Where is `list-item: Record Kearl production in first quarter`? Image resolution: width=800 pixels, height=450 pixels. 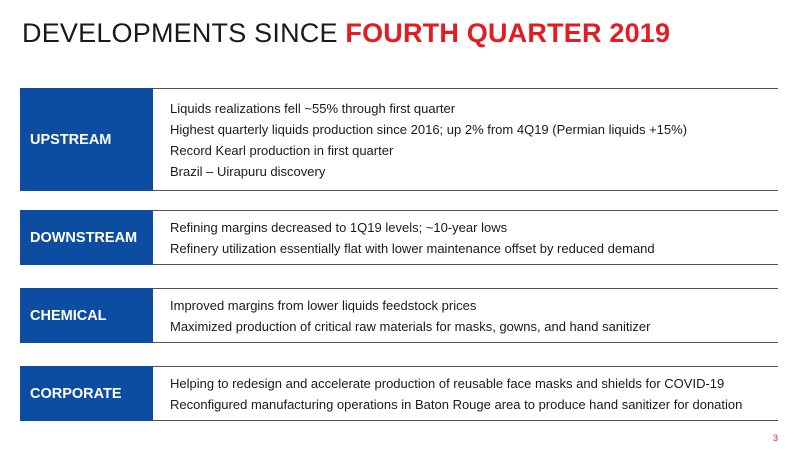 list-item: Record Kearl production in first quarter is located at coordinates (282, 150).